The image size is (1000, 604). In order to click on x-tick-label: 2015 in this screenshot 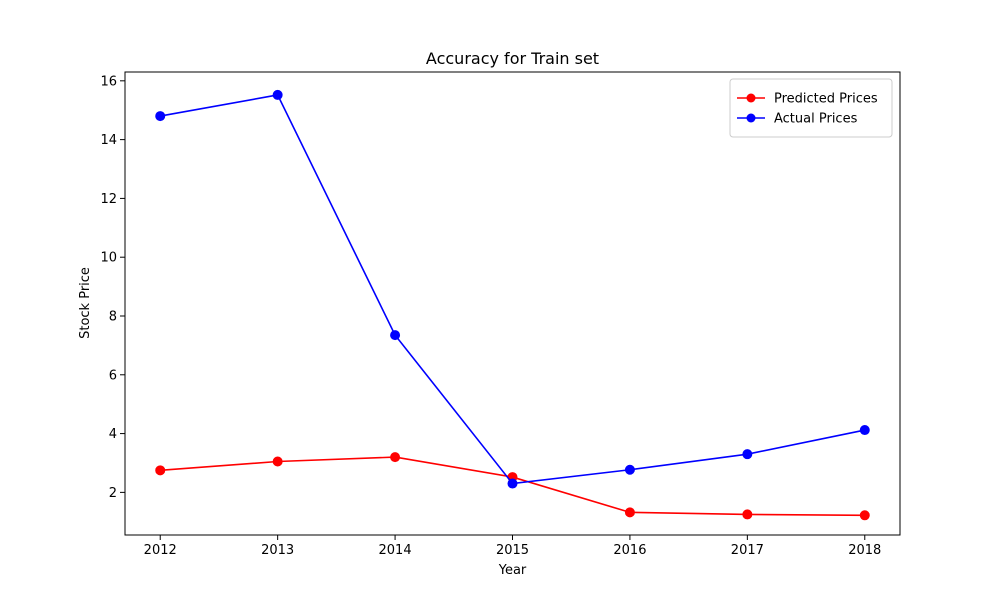, I will do `click(512, 550)`.